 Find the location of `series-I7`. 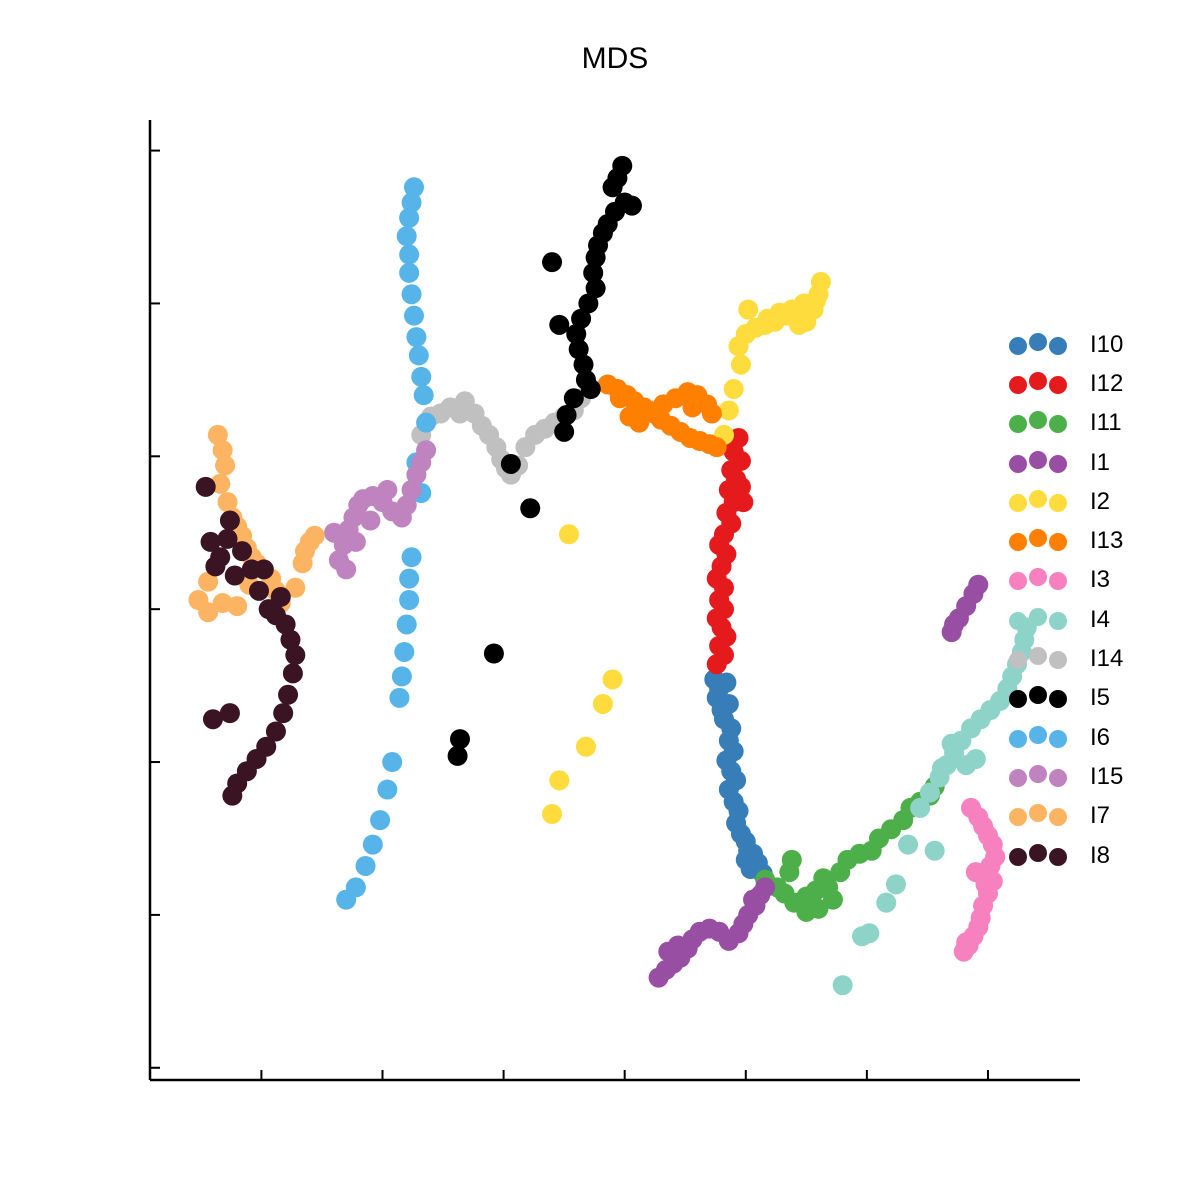

series-I7 is located at coordinates (256, 523).